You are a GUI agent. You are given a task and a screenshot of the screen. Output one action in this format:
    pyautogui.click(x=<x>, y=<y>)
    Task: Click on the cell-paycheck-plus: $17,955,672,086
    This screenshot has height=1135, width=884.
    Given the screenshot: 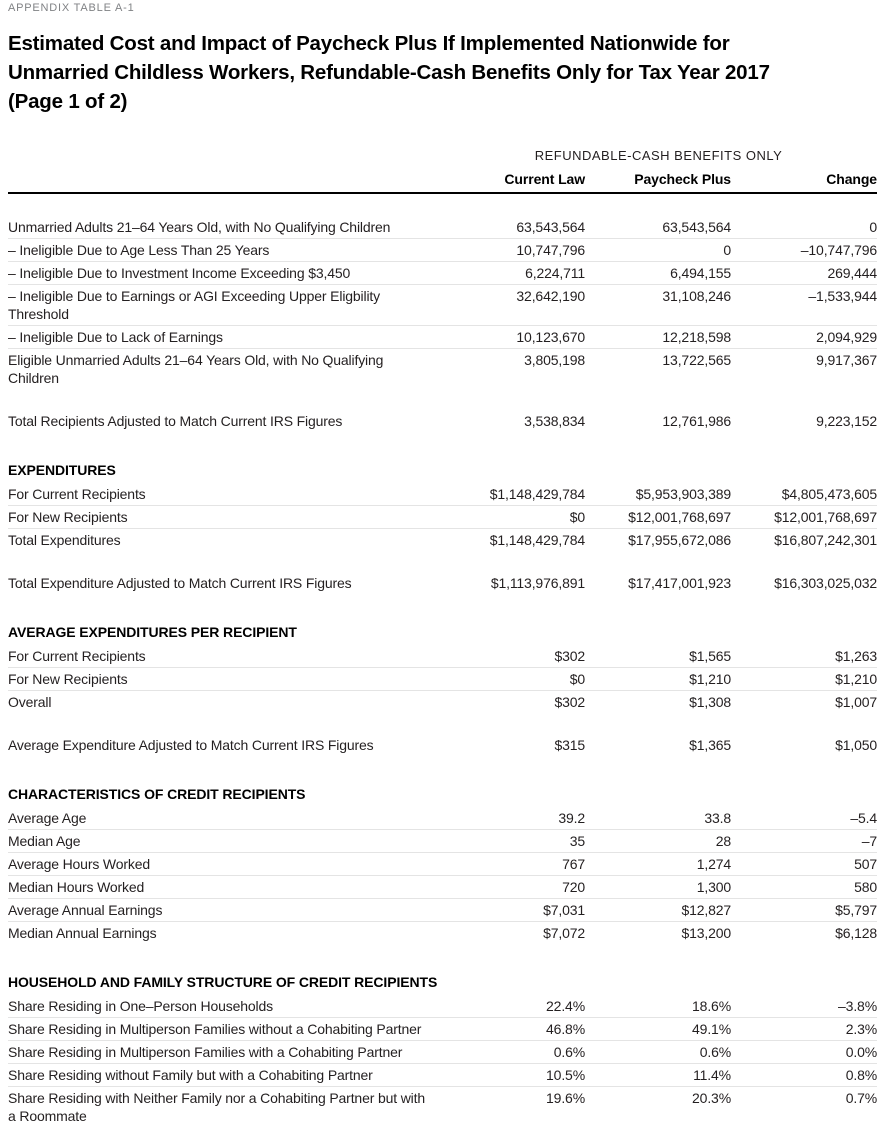 What is the action you would take?
    pyautogui.click(x=679, y=540)
    